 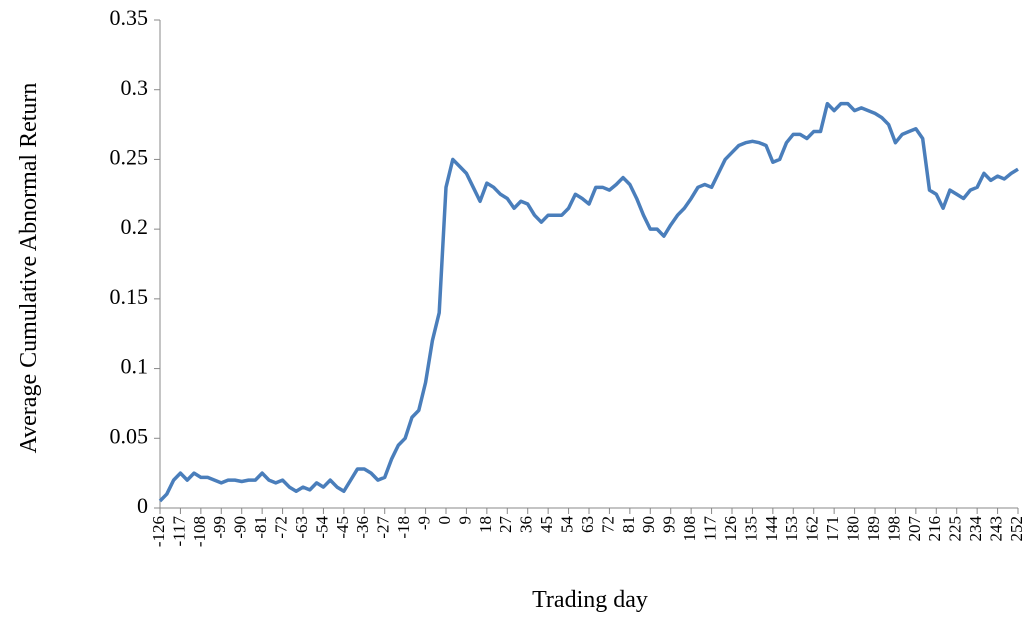 What do you see at coordinates (342, 527) in the screenshot?
I see `x-tick-label: -45` at bounding box center [342, 527].